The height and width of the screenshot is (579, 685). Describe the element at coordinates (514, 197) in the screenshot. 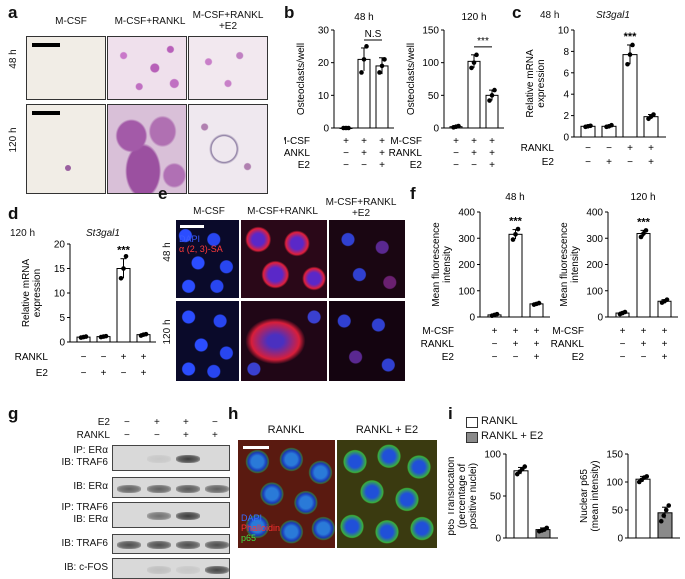

I see `chart-title: 48 h` at that location.